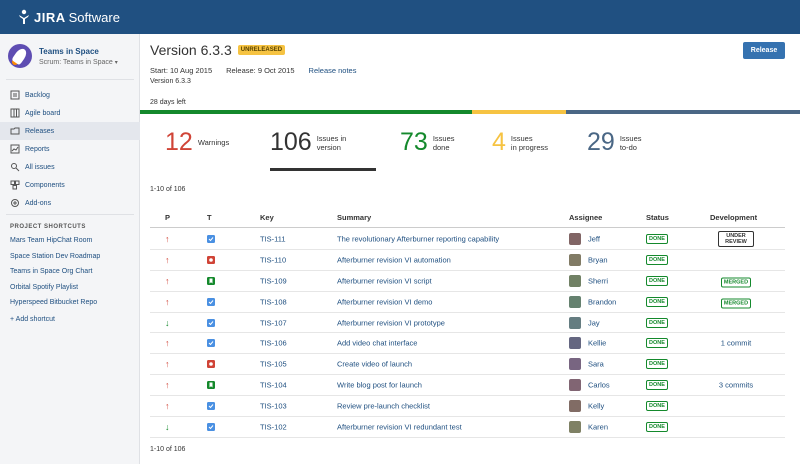  Describe the element at coordinates (601, 142) in the screenshot. I see `stat-number: 29` at that location.